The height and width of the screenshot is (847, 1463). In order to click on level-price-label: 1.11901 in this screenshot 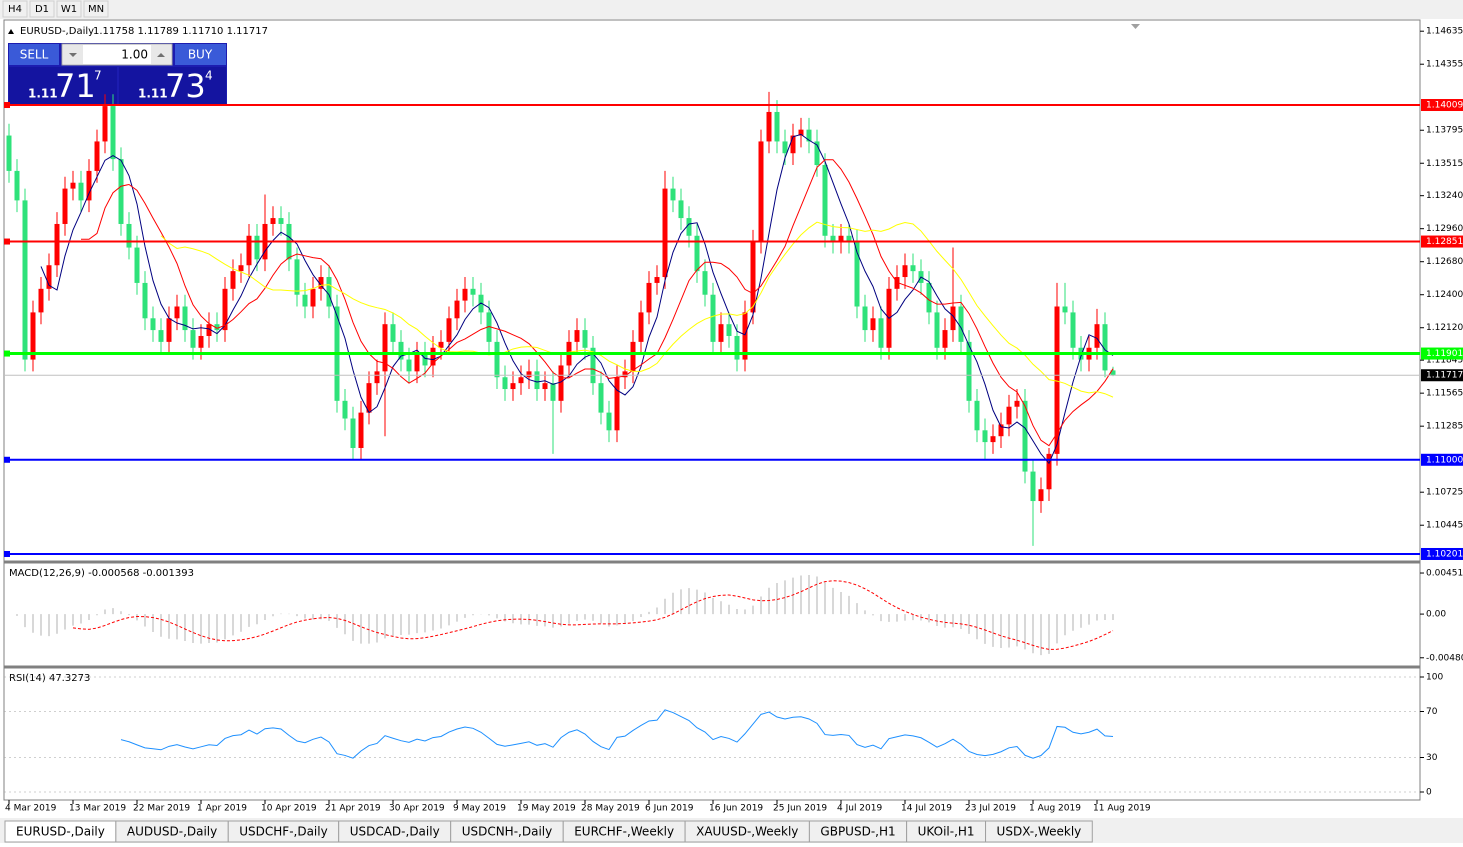, I will do `click(1444, 354)`.